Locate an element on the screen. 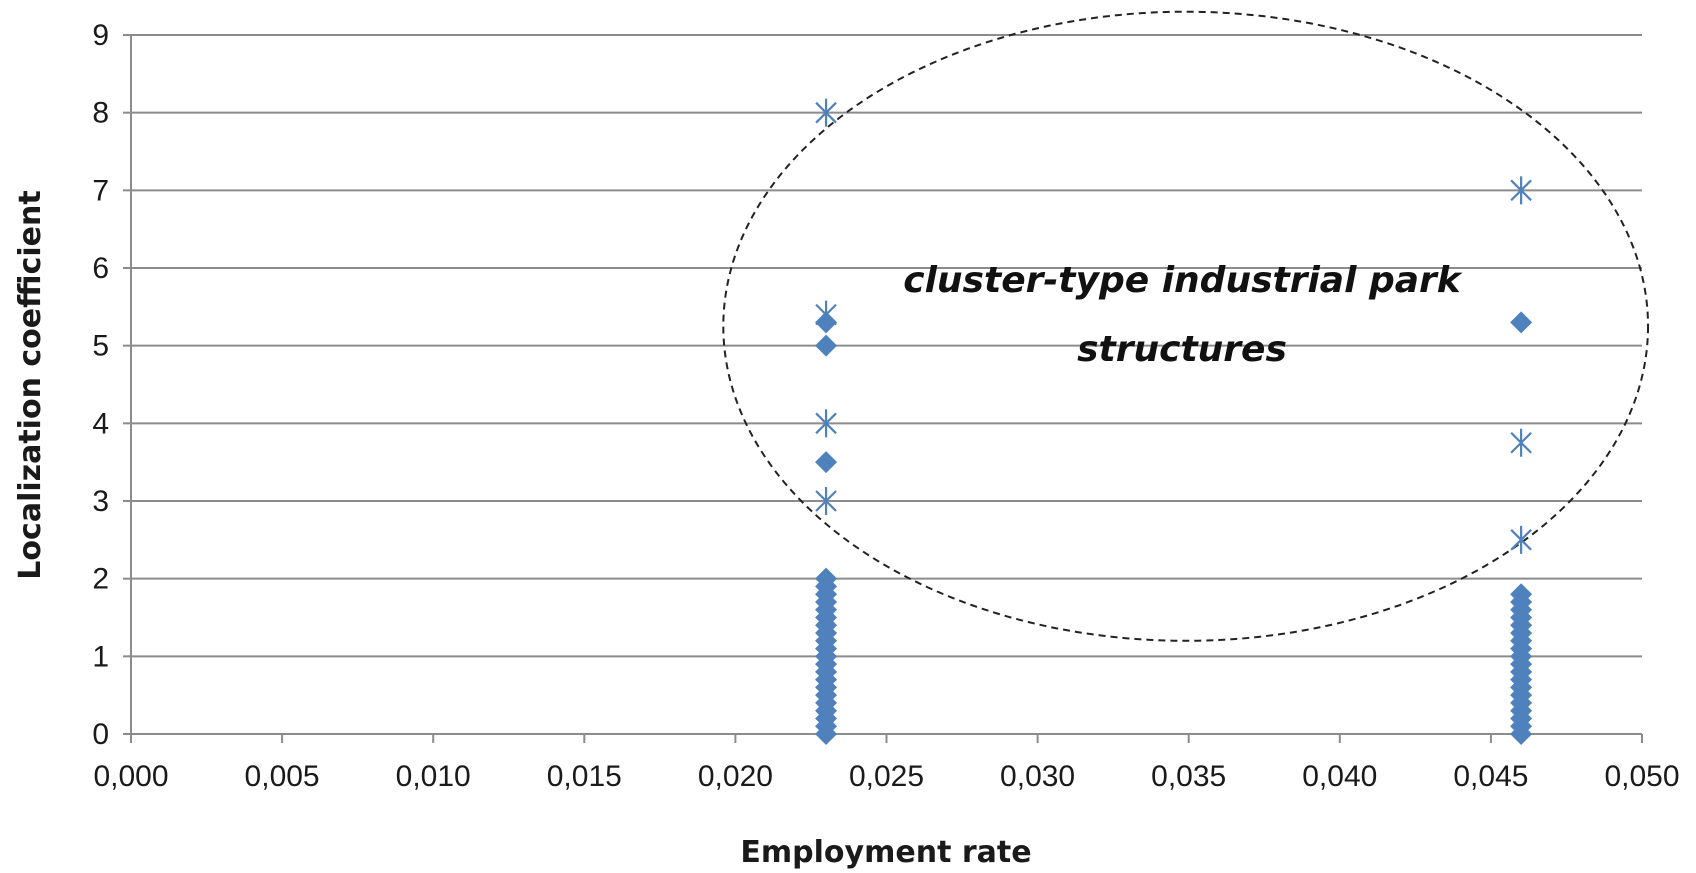  x-tick-label: 0,015 is located at coordinates (584, 776).